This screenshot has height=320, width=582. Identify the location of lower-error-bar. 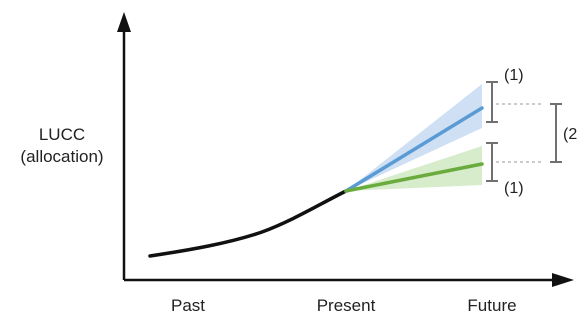
(492, 162).